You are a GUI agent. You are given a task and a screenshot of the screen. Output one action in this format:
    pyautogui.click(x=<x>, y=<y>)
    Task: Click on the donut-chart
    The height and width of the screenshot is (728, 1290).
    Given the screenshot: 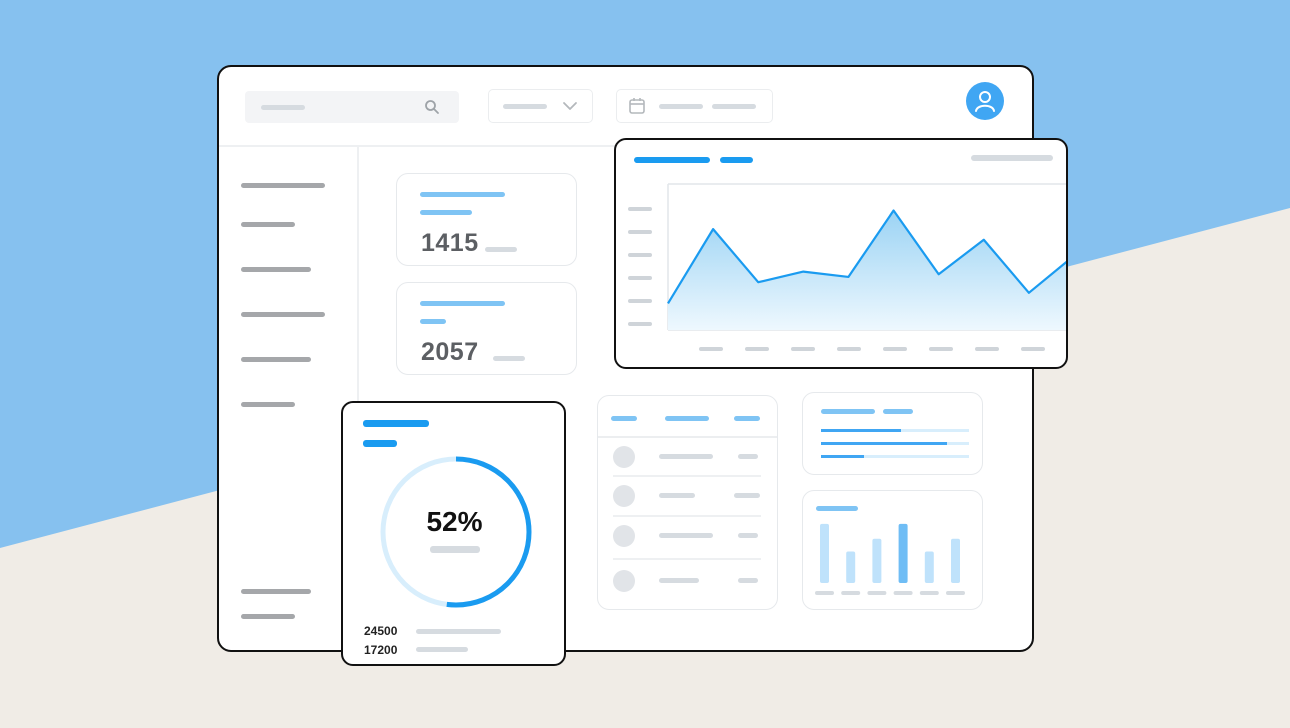 What is the action you would take?
    pyautogui.click(x=456, y=532)
    